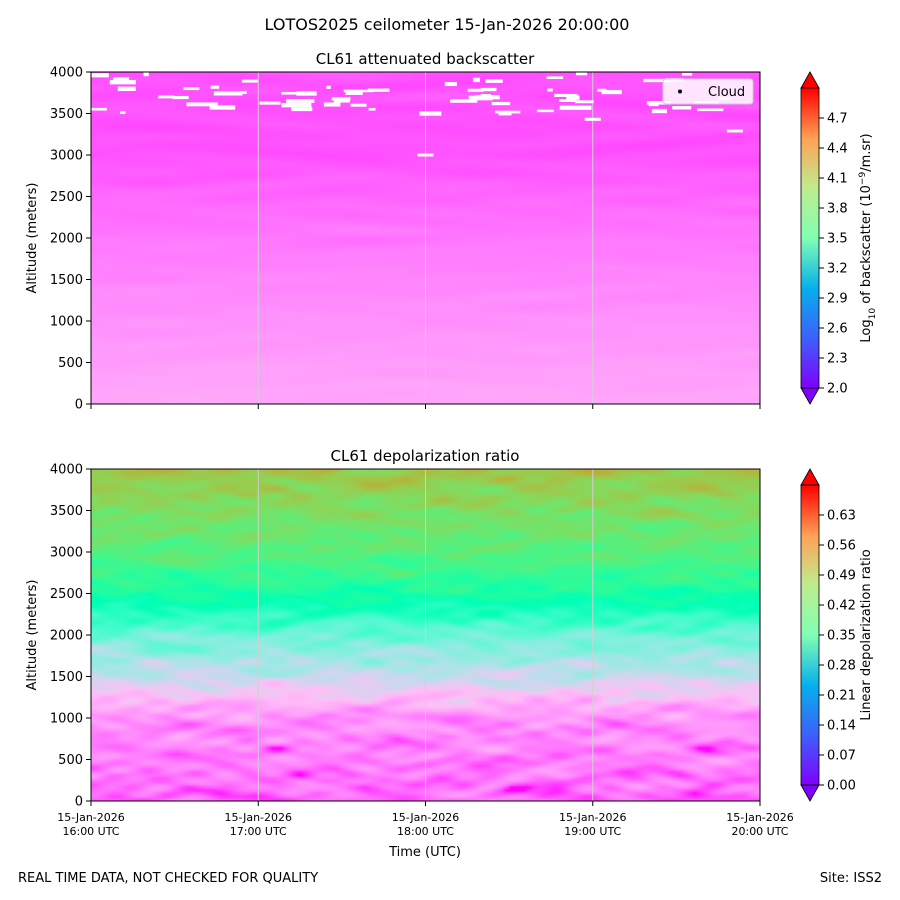  I want to click on cb-label-part: Log, so click(866, 330).